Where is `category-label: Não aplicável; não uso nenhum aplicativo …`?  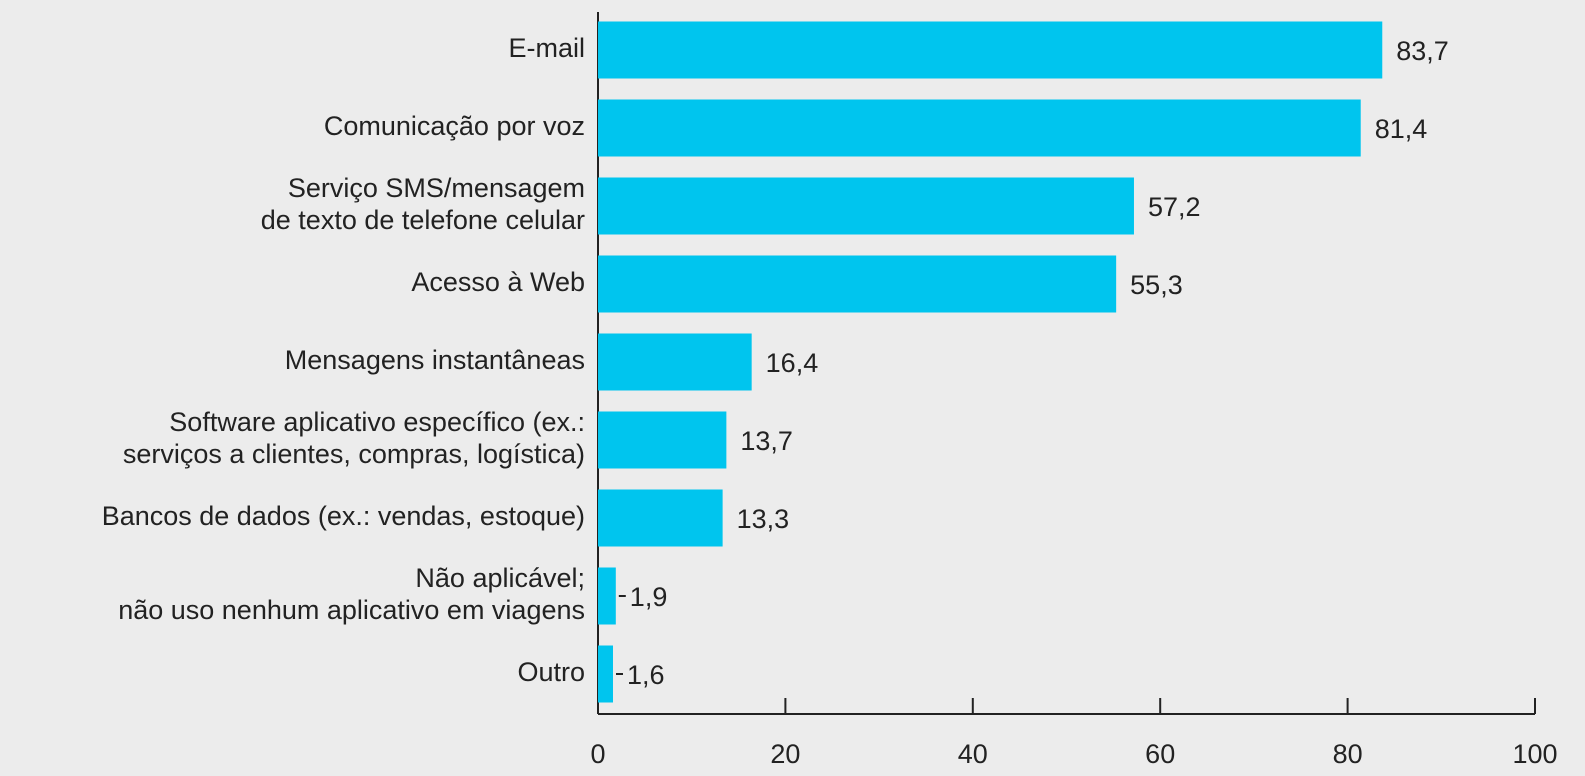 category-label: Não aplicável; não uso nenhum aplicativo … is located at coordinates (351, 594).